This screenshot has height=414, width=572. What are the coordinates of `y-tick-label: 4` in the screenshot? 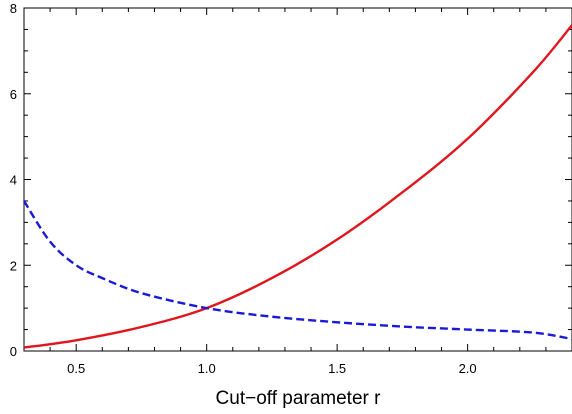 It's located at (13, 180).